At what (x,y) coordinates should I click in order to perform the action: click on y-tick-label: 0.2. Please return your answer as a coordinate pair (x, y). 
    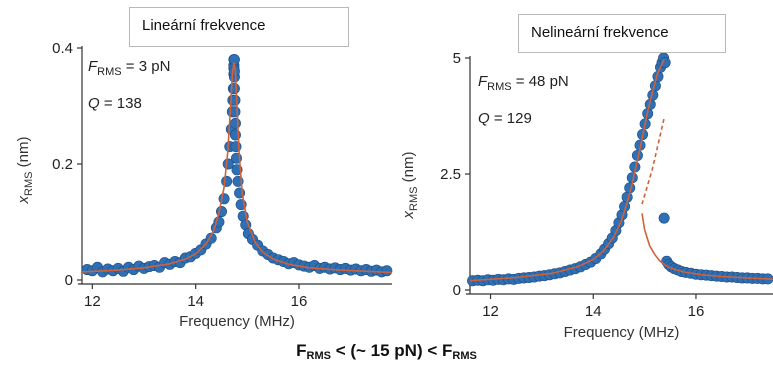
    Looking at the image, I should click on (62, 164).